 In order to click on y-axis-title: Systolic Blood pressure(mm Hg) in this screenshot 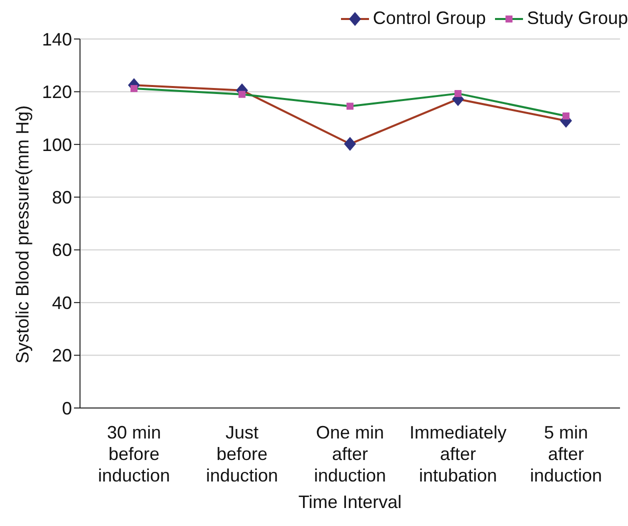, I will do `click(22, 234)`.